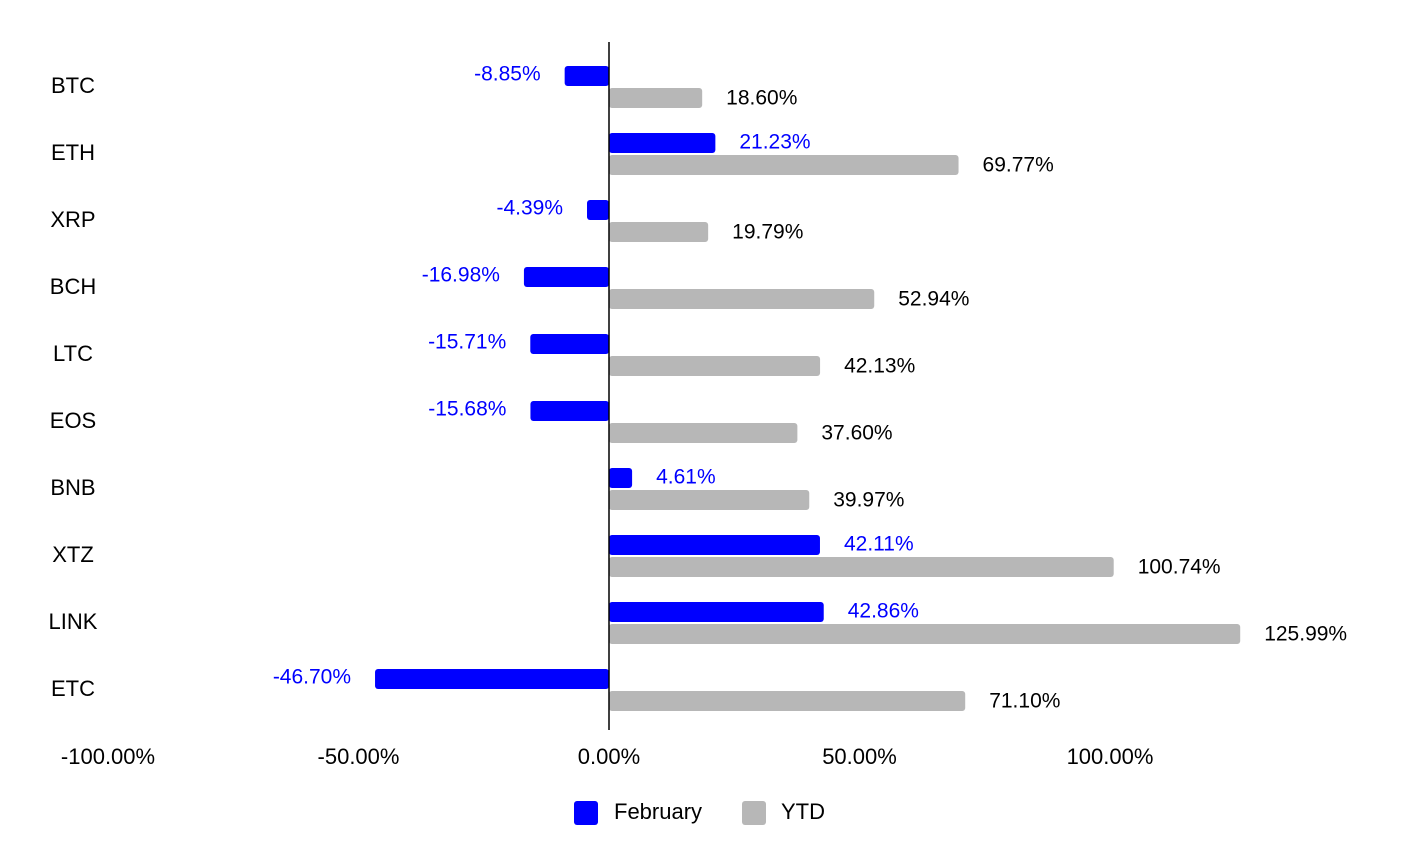  Describe the element at coordinates (73, 387) in the screenshot. I see `category-labels-layer: BTC ETH XRP BCH LTC EOS BNB XTZ LINK ETC` at that location.